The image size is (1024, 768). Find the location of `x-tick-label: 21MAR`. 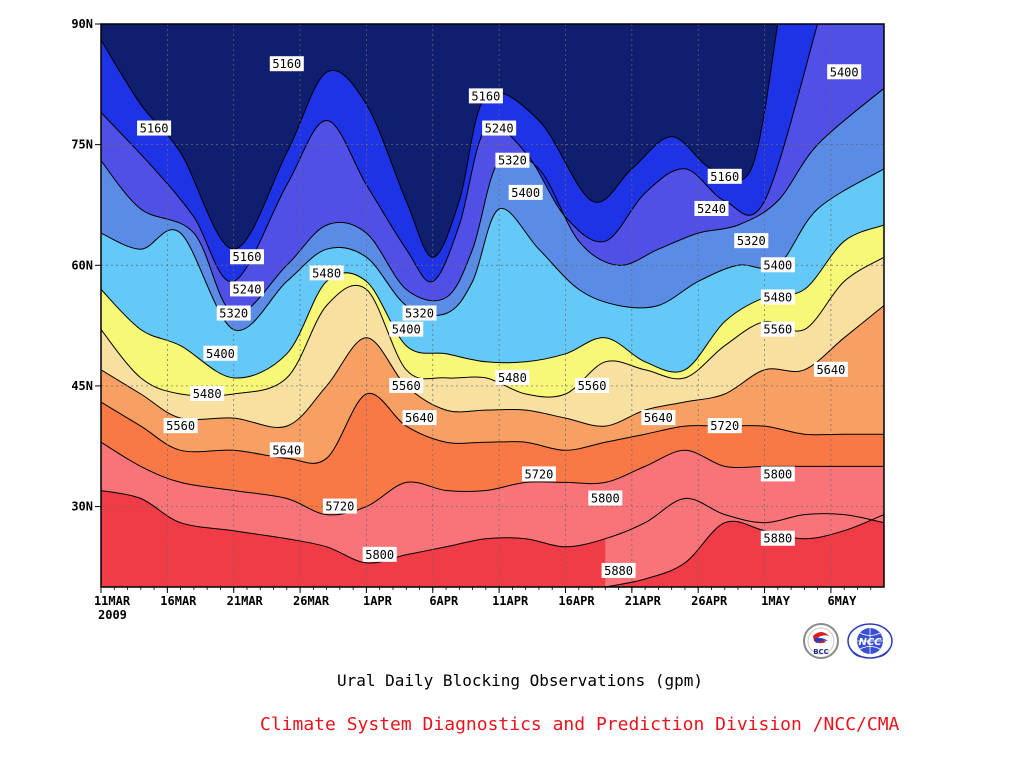

x-tick-label: 21MAR is located at coordinates (245, 601).